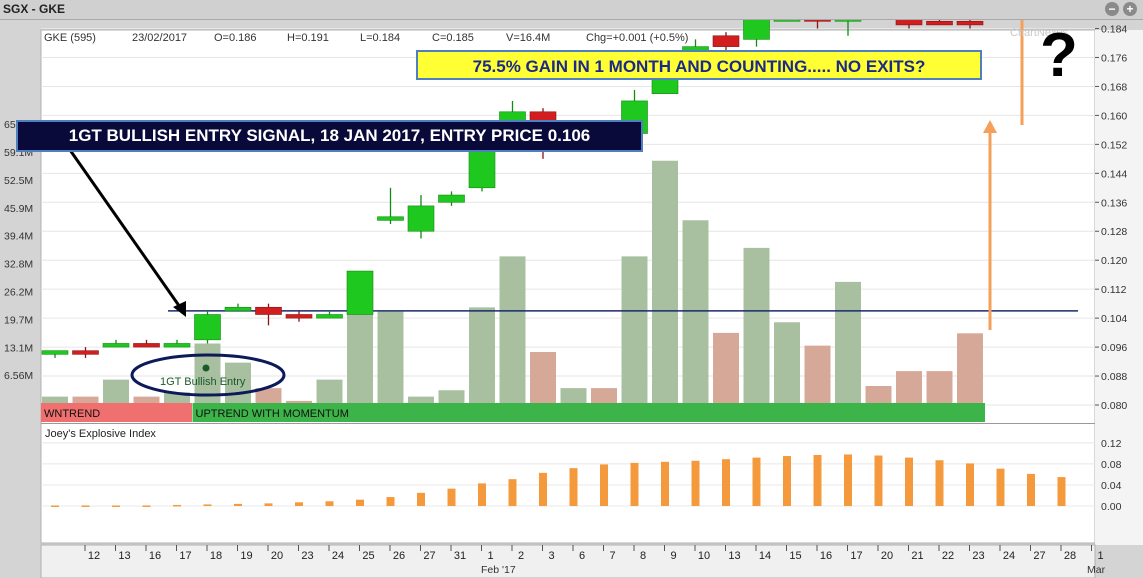 Image resolution: width=1143 pixels, height=578 pixels. Describe the element at coordinates (18, 237) in the screenshot. I see `volume-tick-label: 39.4M` at that location.